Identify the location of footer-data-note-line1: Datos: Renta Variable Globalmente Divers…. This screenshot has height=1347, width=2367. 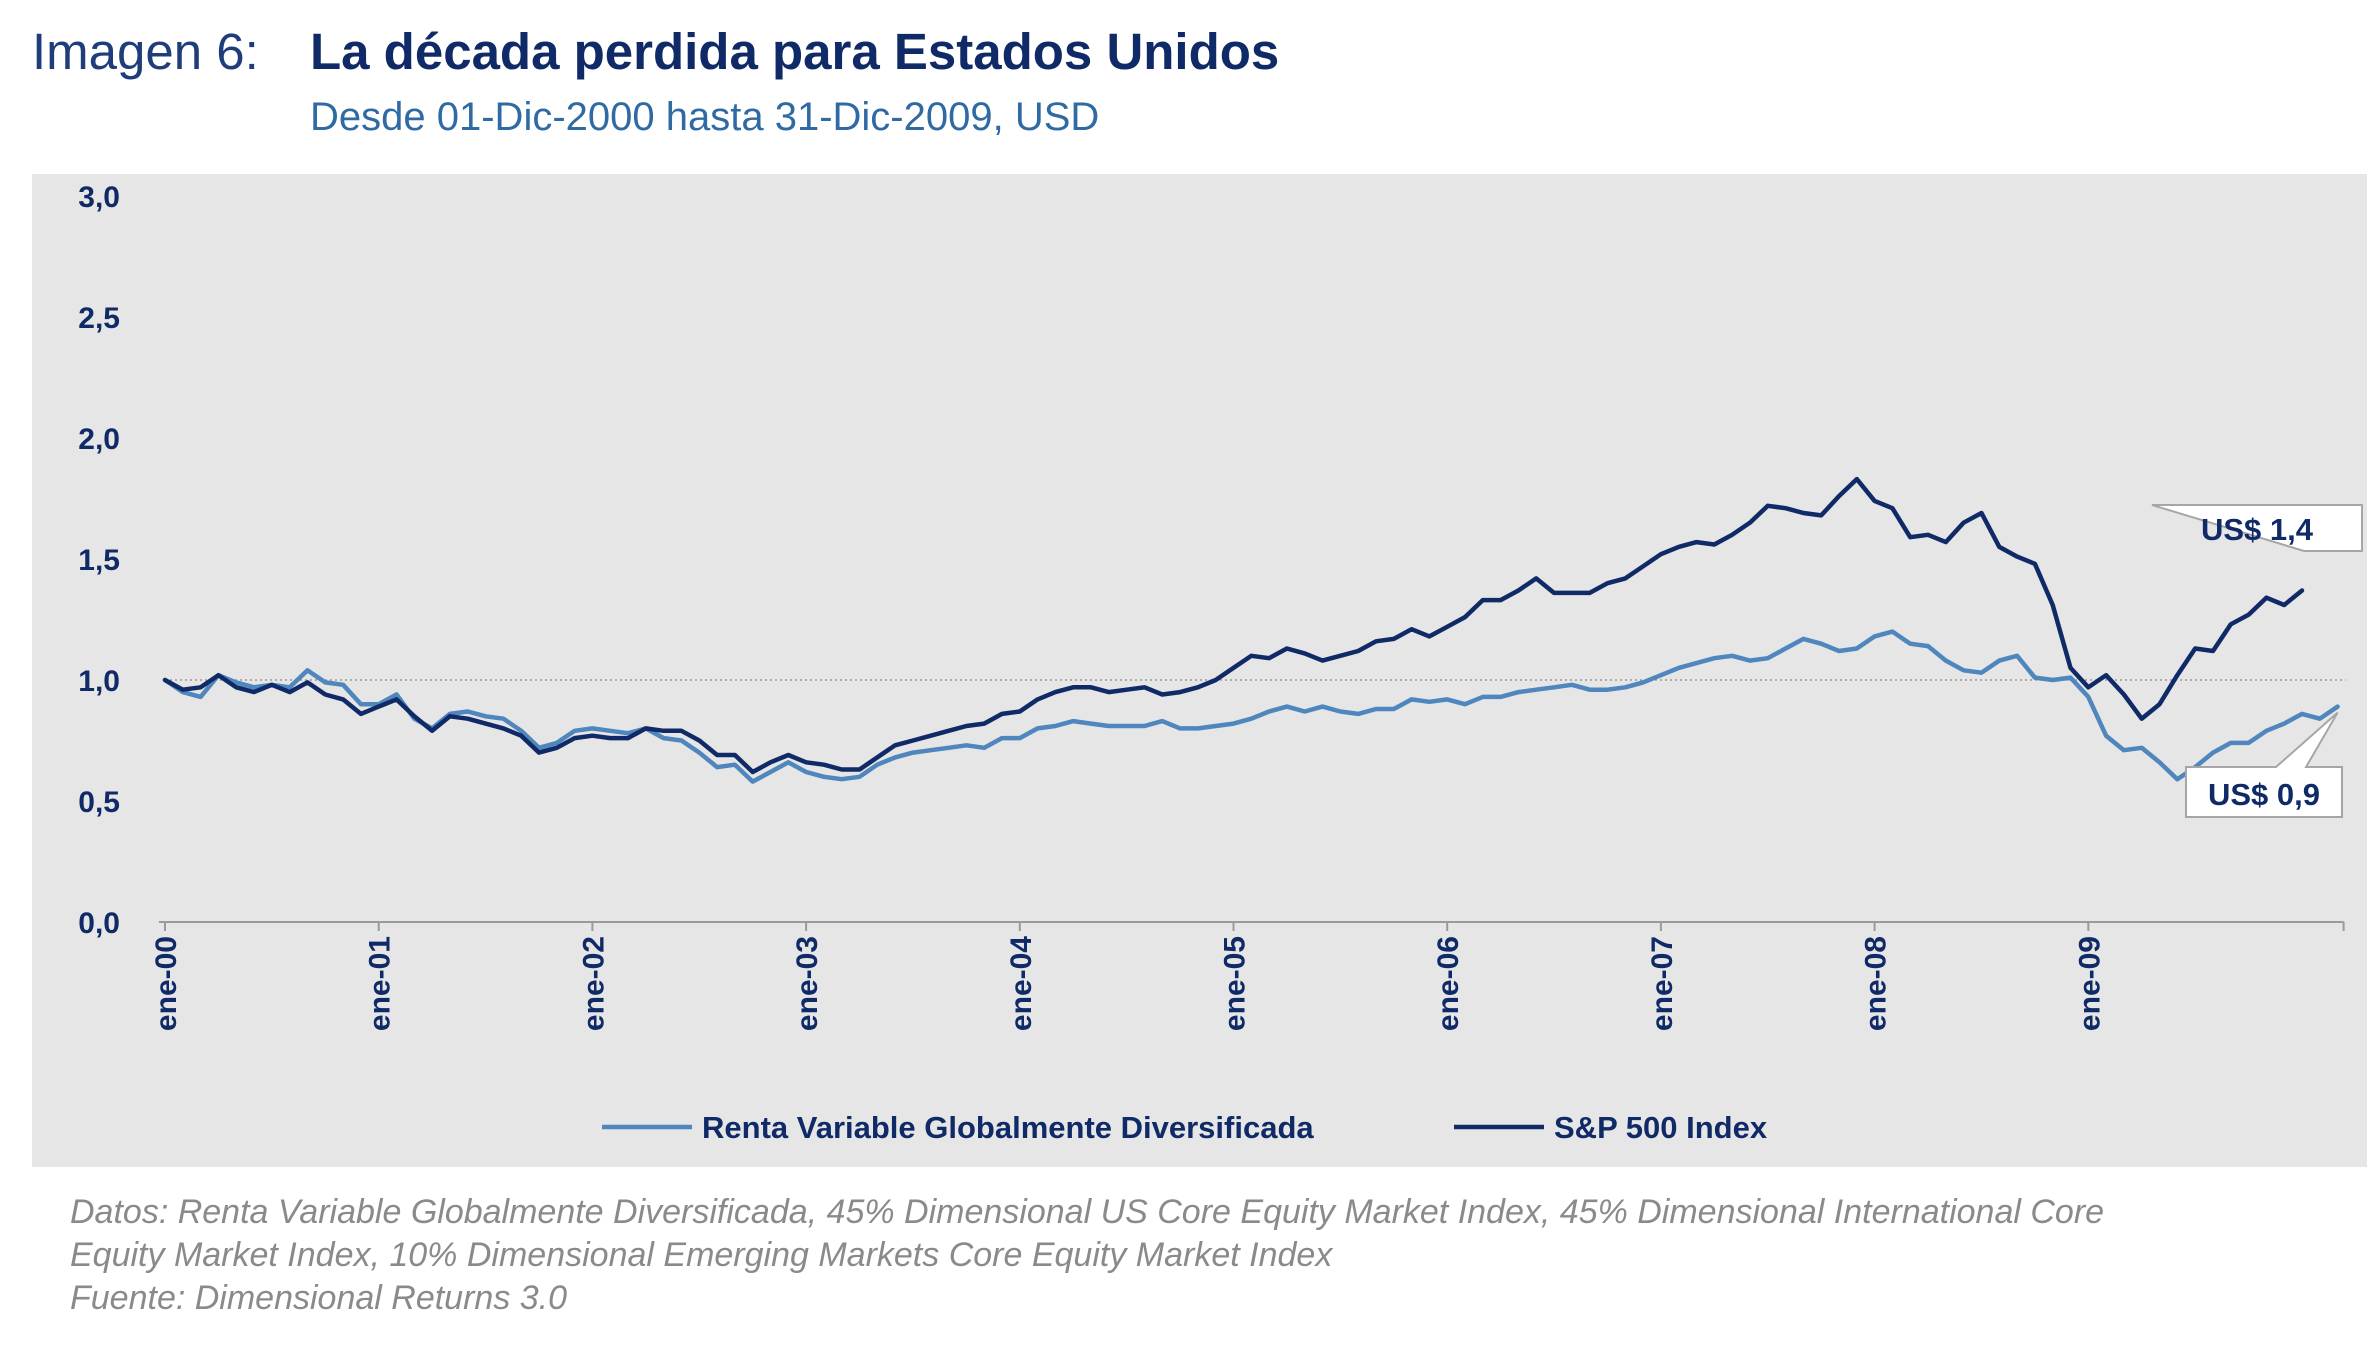
(1087, 1212).